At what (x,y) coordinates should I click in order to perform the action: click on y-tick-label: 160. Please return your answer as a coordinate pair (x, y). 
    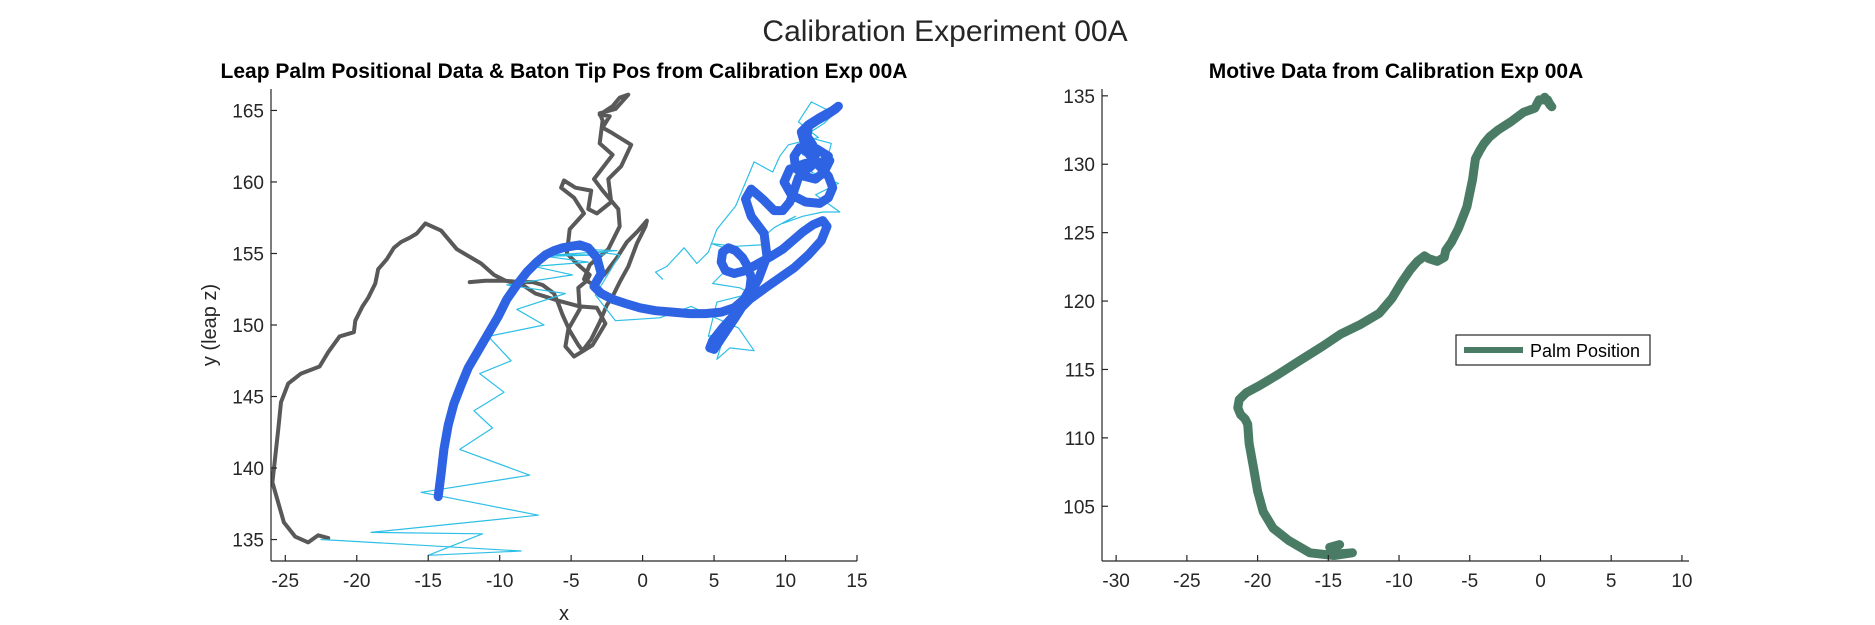
    Looking at the image, I should click on (248, 183).